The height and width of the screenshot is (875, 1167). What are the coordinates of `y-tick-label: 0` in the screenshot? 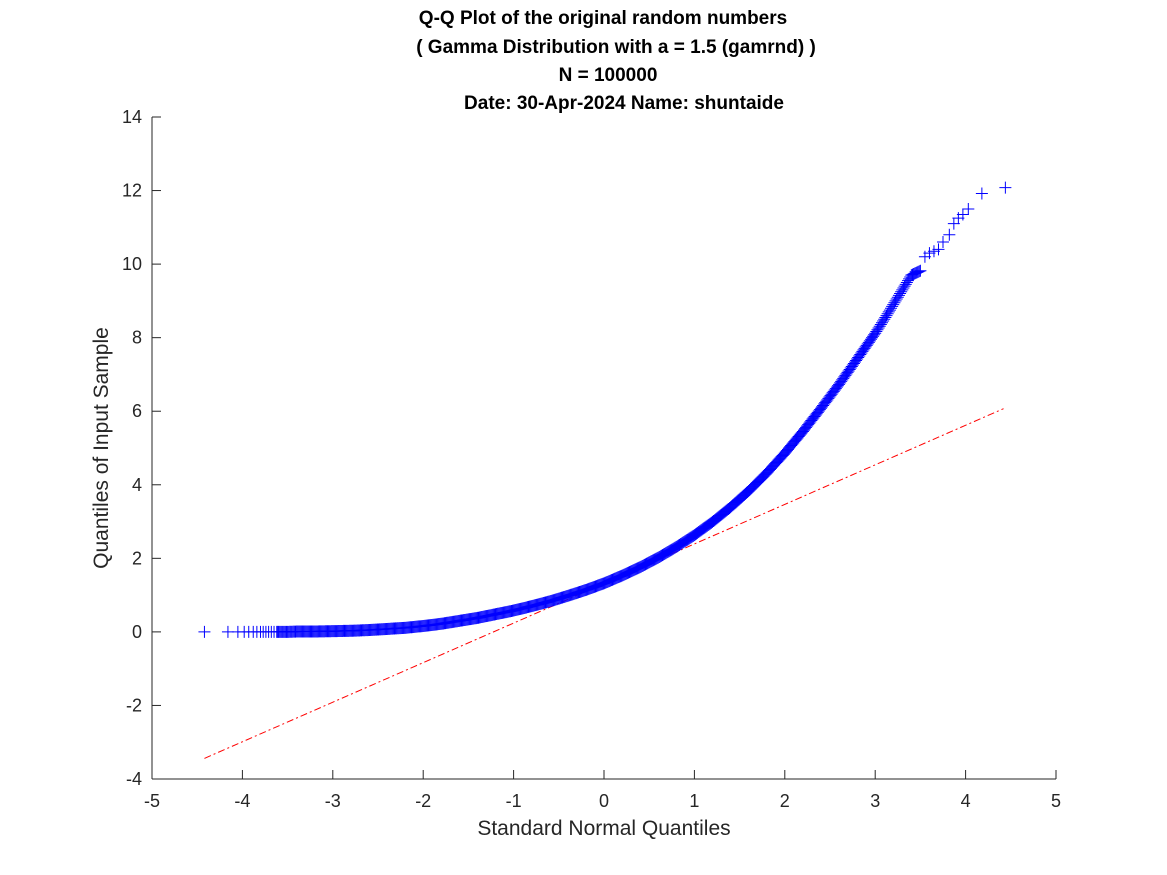 It's located at (137, 632).